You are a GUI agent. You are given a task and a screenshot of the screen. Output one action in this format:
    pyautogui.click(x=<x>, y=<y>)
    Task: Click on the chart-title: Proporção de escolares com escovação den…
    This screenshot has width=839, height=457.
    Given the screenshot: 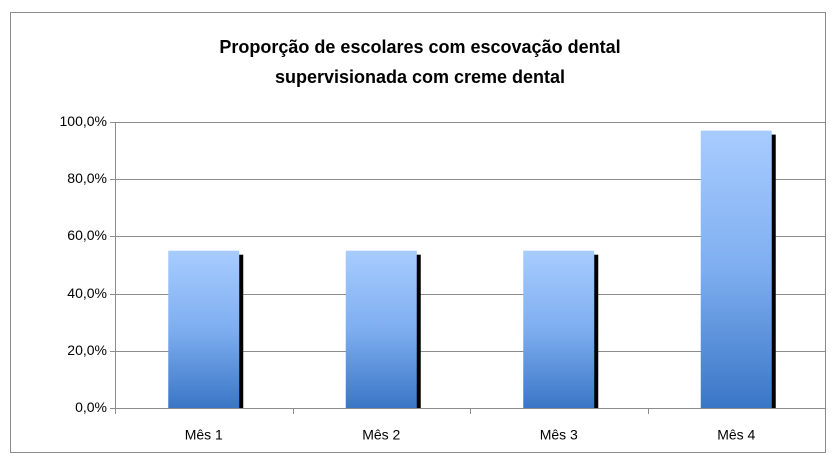 What is the action you would take?
    pyautogui.click(x=419, y=47)
    